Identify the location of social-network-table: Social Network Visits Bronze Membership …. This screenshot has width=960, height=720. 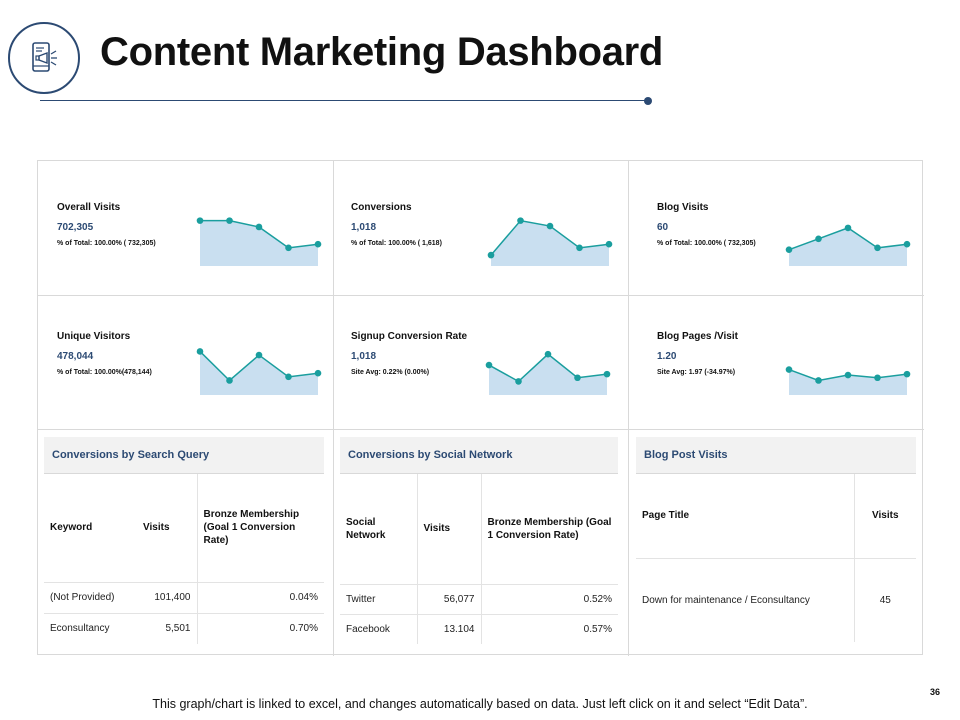
(479, 559).